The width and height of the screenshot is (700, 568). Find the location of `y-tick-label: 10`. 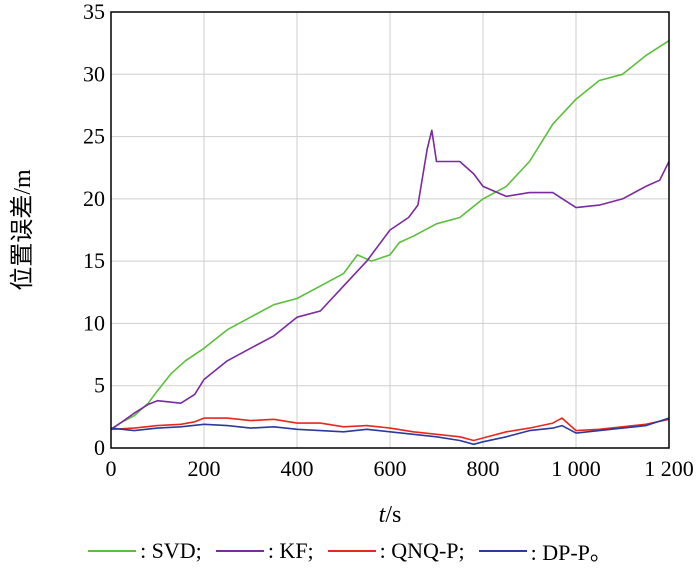

y-tick-label: 10 is located at coordinates (94, 322).